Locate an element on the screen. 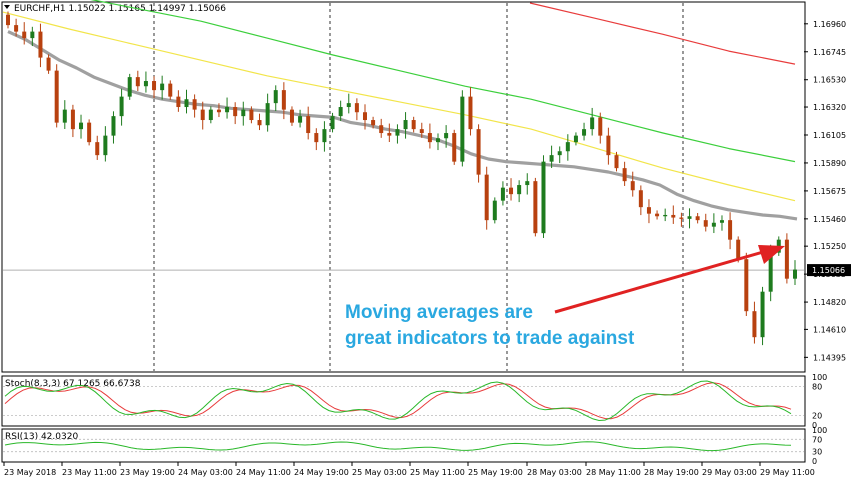 This screenshot has height=485, width=852. time-tick-label: 28 May 11:00 is located at coordinates (613, 472).